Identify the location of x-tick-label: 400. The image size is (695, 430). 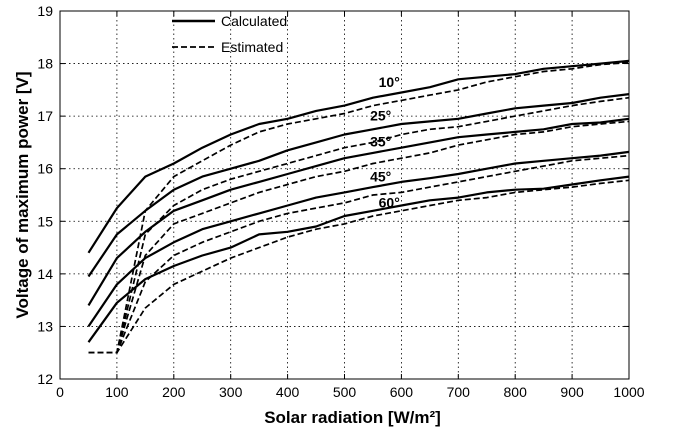
(288, 392).